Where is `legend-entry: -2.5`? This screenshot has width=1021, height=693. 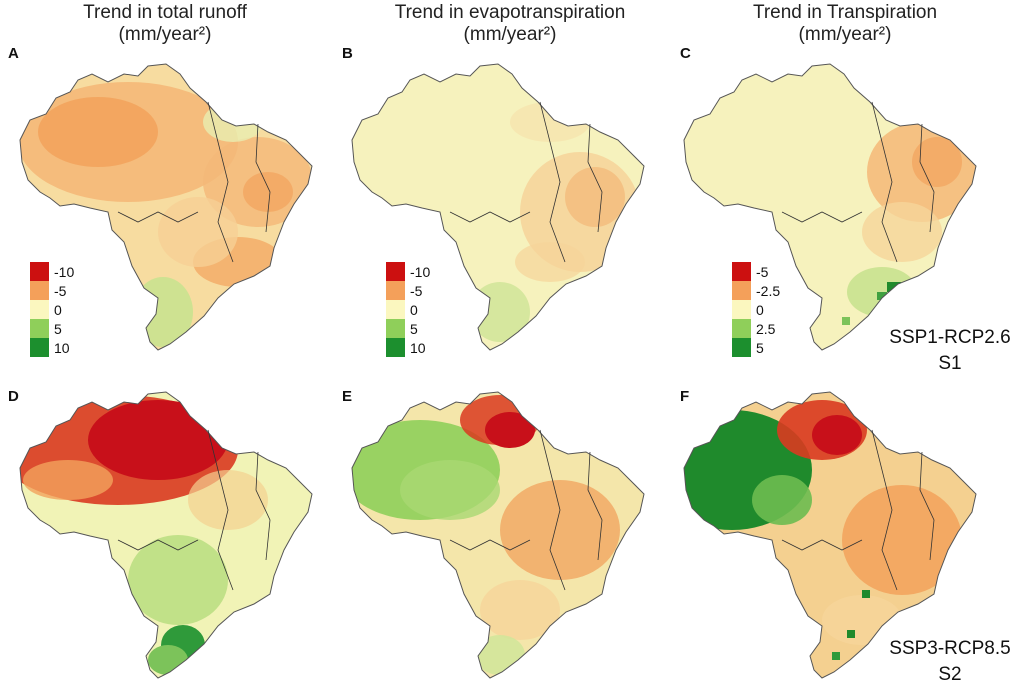
legend-entry: -2.5 is located at coordinates (756, 290).